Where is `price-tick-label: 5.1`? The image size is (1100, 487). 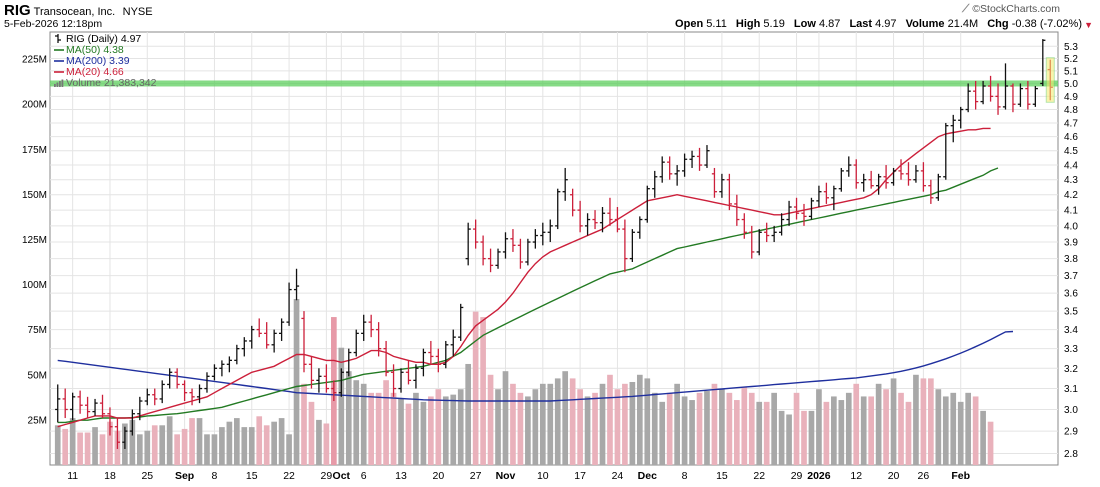 price-tick-label: 5.1 is located at coordinates (1071, 71).